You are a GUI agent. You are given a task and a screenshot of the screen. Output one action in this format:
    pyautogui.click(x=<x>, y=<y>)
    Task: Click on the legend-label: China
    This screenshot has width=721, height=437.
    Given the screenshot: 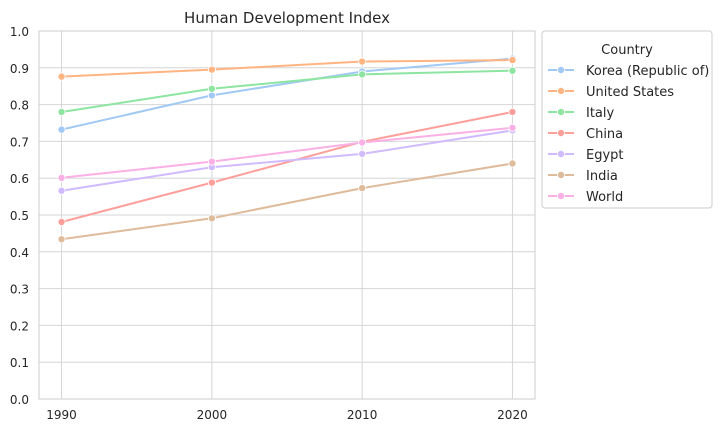 What is the action you would take?
    pyautogui.click(x=604, y=134)
    